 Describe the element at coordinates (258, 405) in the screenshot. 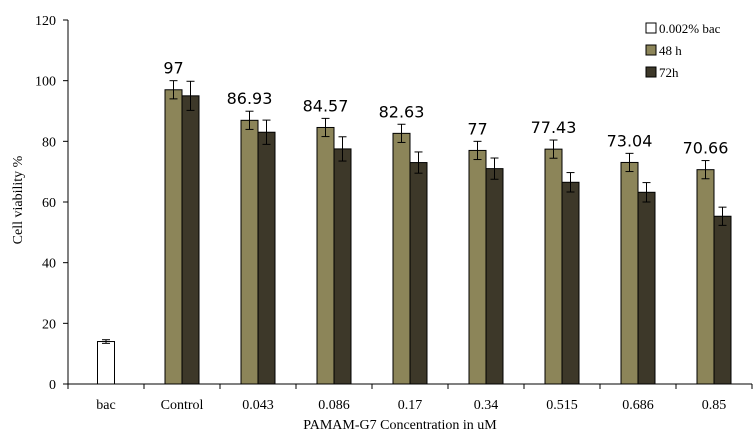

I see `x-tick-label: 0.043` at that location.